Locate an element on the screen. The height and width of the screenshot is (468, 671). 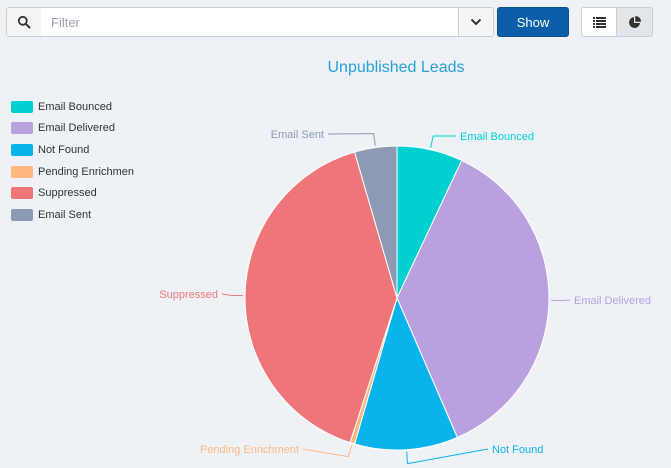
connector-email-sent is located at coordinates (351, 139).